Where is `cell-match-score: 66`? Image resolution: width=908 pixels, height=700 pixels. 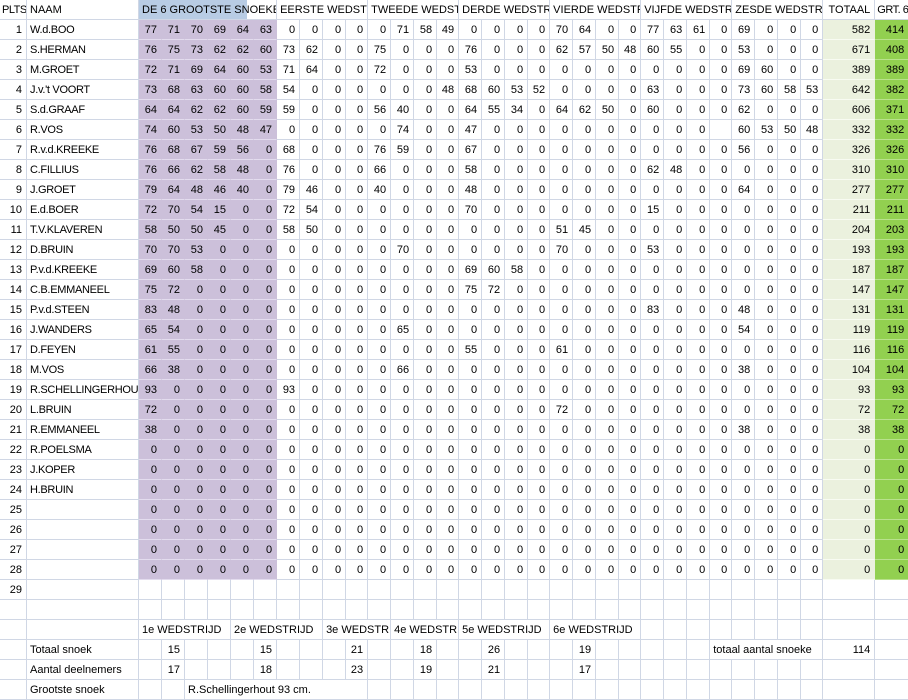
cell-match-score: 66 is located at coordinates (380, 170).